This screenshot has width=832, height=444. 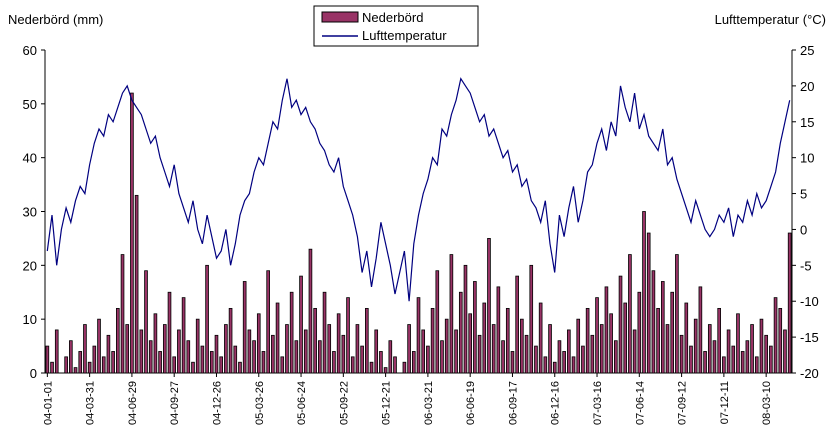 I want to click on x-tick-label: 04-01-01, so click(x=48, y=403).